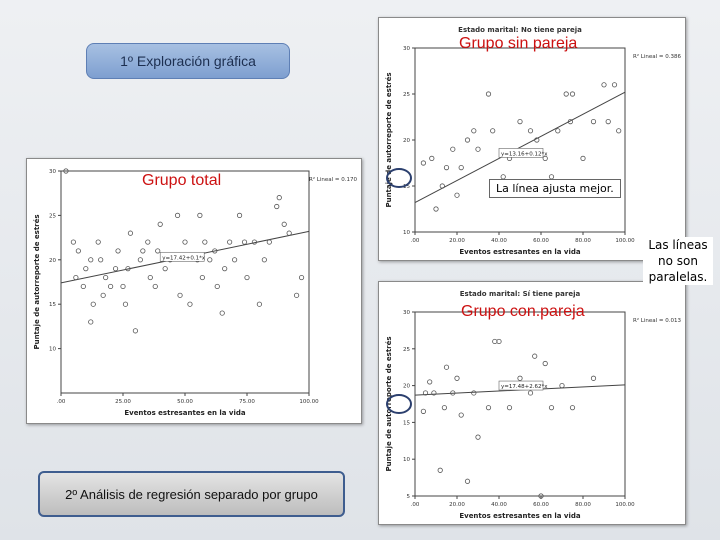 The image size is (720, 540). What do you see at coordinates (415, 241) in the screenshot?
I see `x-tick-label: .00` at bounding box center [415, 241].